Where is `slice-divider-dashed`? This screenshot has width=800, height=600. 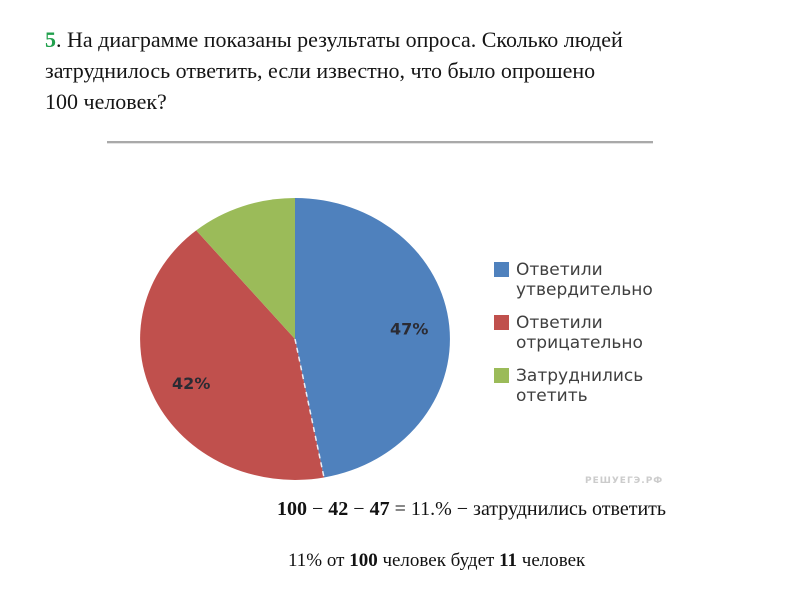 slice-divider-dashed is located at coordinates (309, 408).